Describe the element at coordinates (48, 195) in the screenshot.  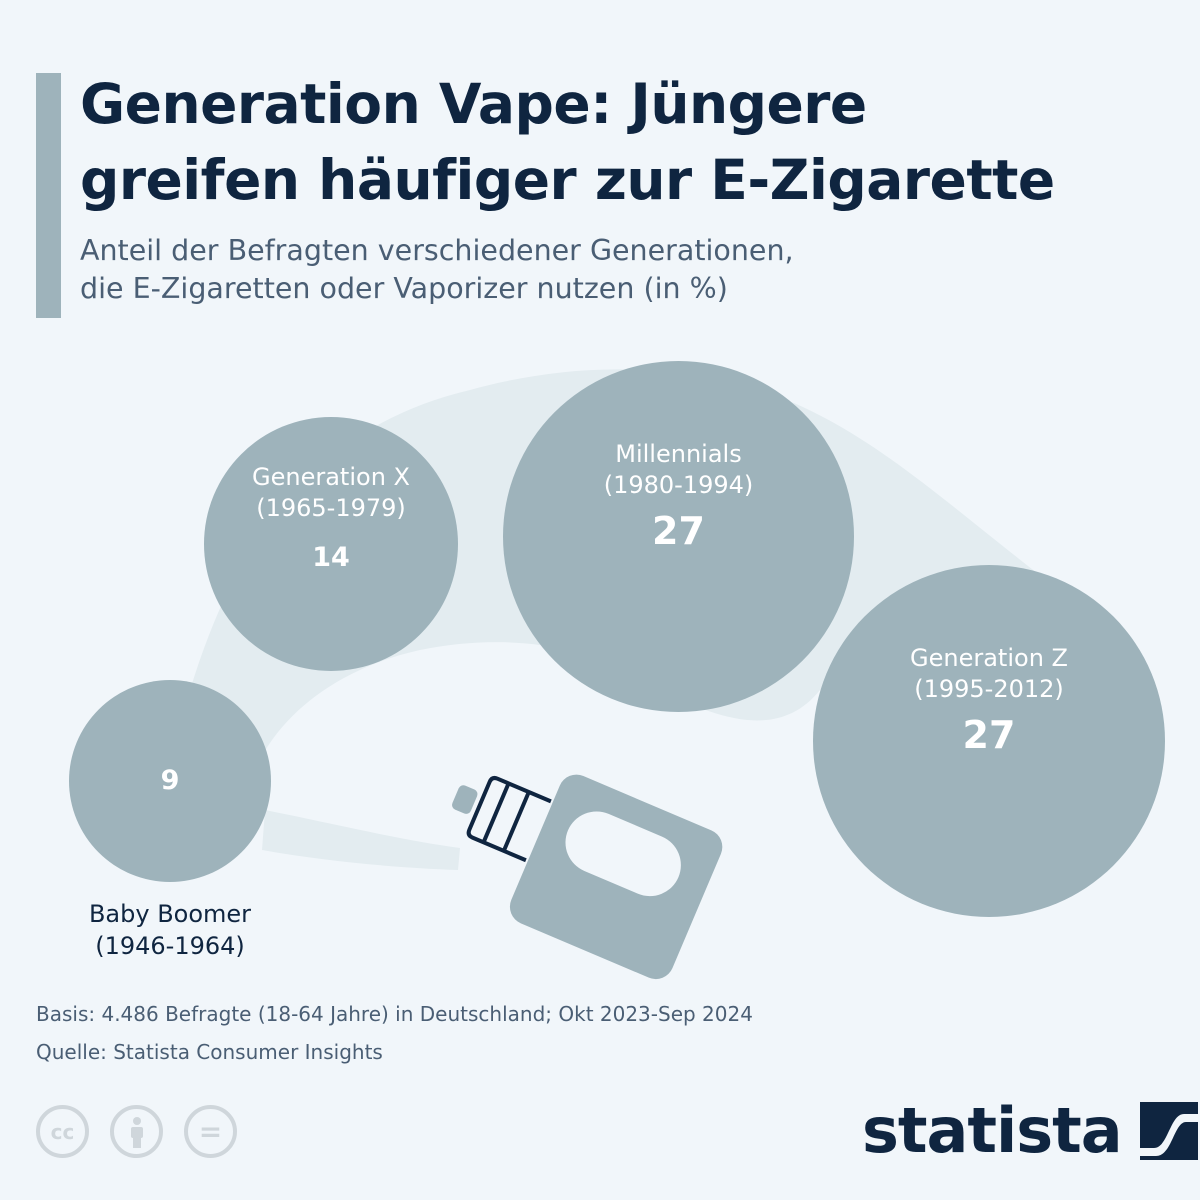
I see `title-accent-bar` at that location.